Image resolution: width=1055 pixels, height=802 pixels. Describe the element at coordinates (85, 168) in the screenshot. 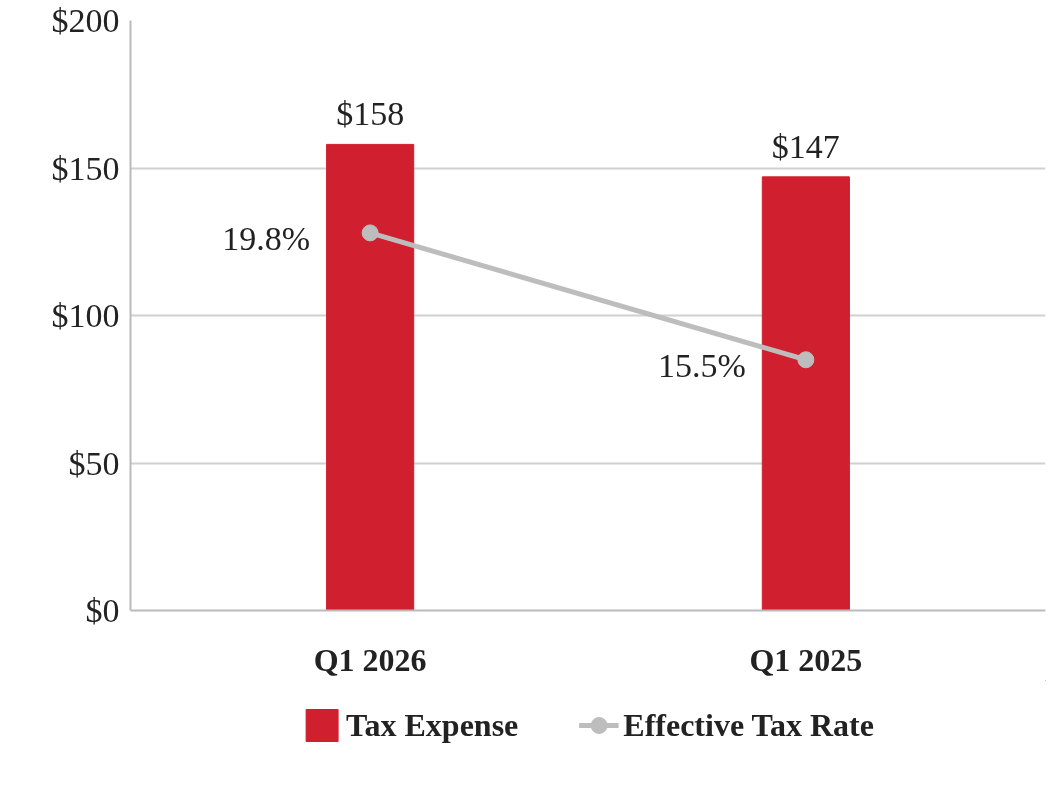

I see `y-tick-label: $150` at that location.